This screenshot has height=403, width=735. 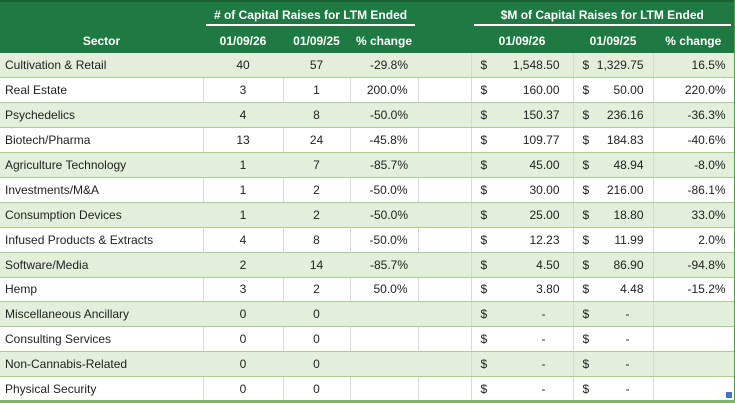 What do you see at coordinates (316, 90) in the screenshot?
I see `raises-25-cell: 1` at bounding box center [316, 90].